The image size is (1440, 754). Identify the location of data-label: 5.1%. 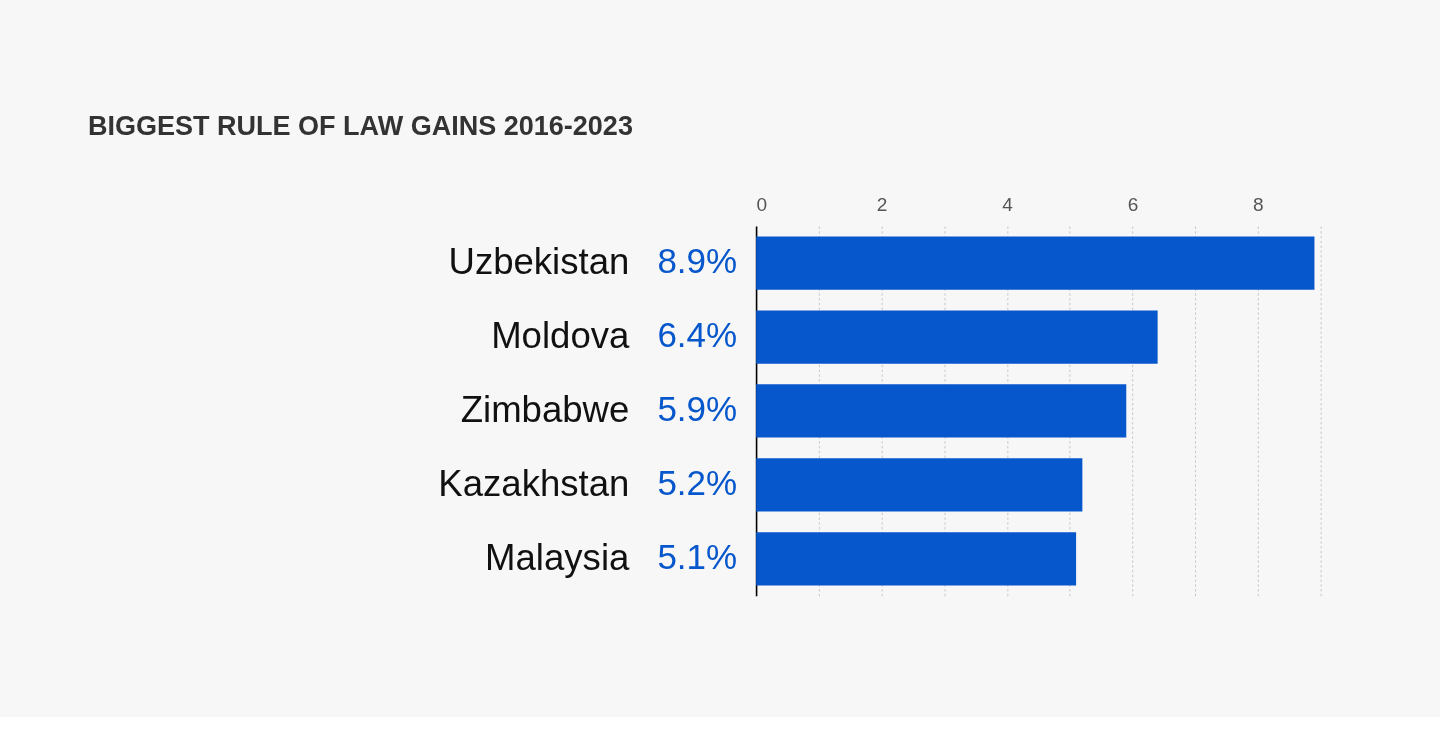
(697, 557).